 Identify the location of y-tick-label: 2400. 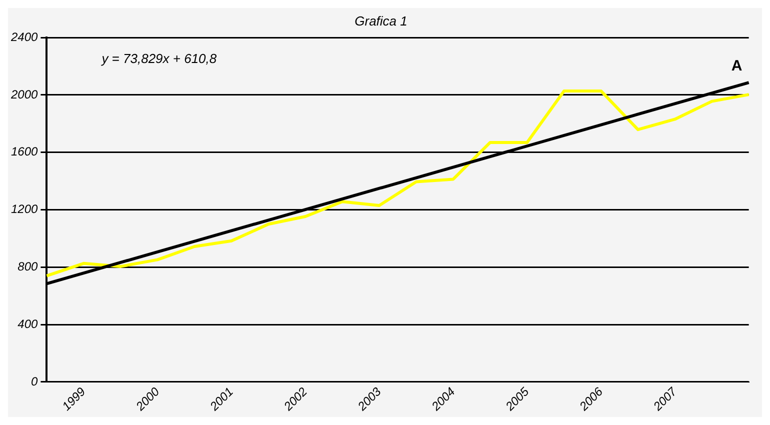
(24, 37).